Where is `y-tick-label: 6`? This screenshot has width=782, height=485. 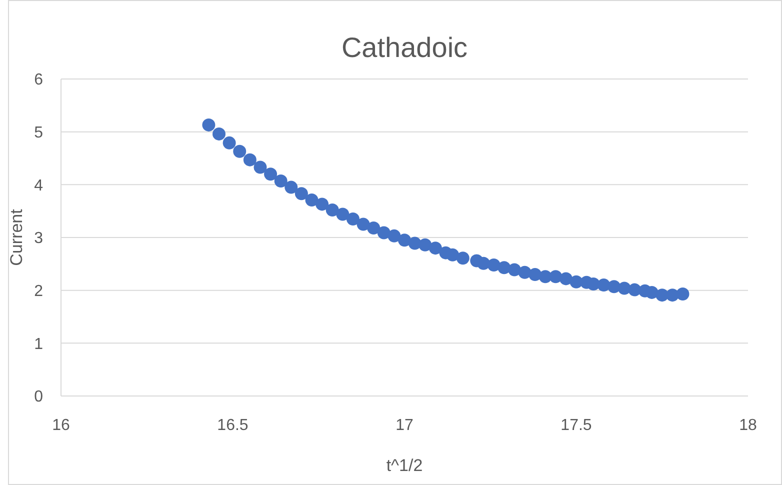
y-tick-label: 6 is located at coordinates (39, 80).